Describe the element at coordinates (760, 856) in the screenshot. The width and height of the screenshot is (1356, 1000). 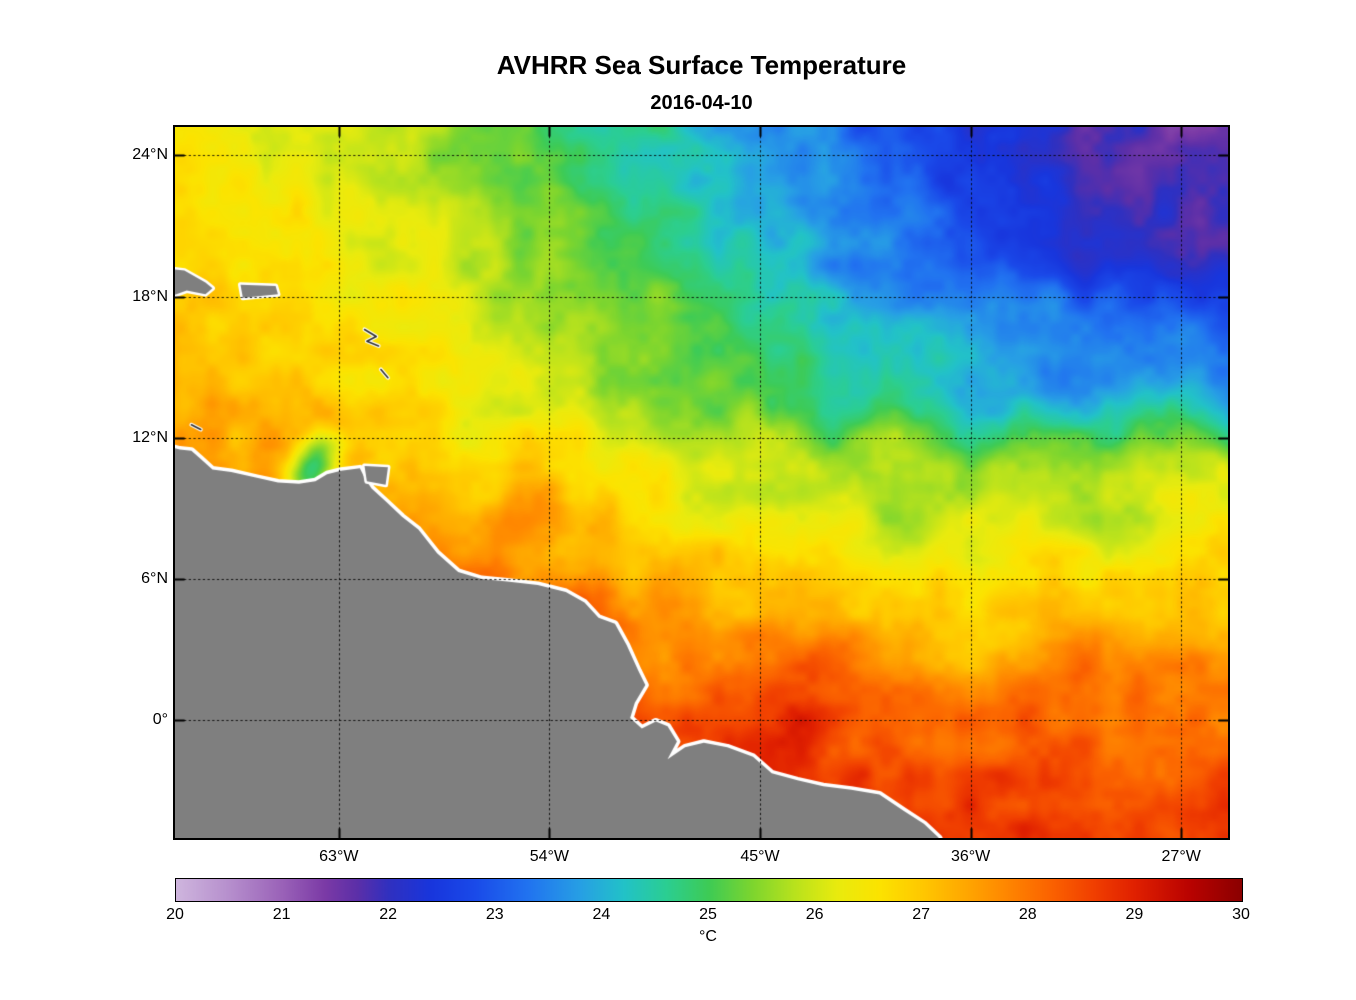
I see `x-tick-label: 45°W` at that location.